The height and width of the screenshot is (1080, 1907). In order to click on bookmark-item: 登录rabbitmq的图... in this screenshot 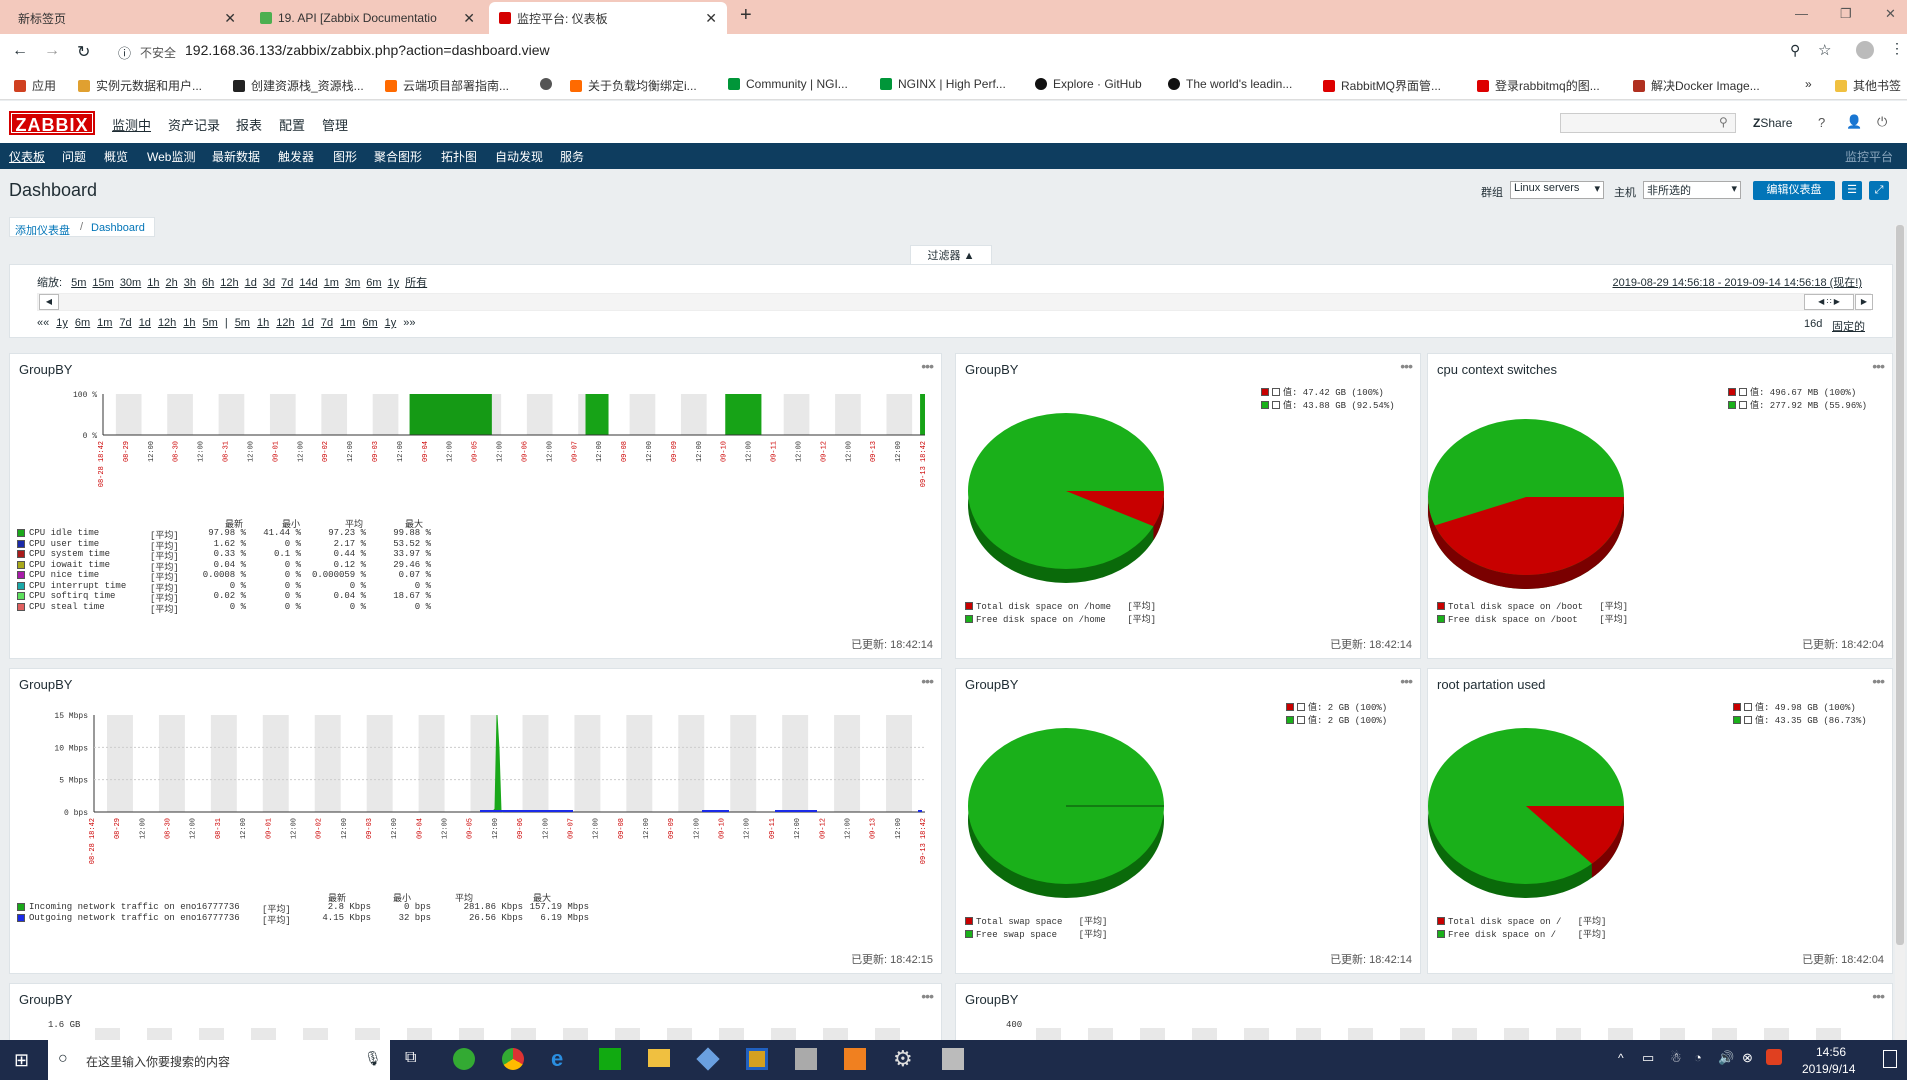, I will do `click(1538, 85)`.